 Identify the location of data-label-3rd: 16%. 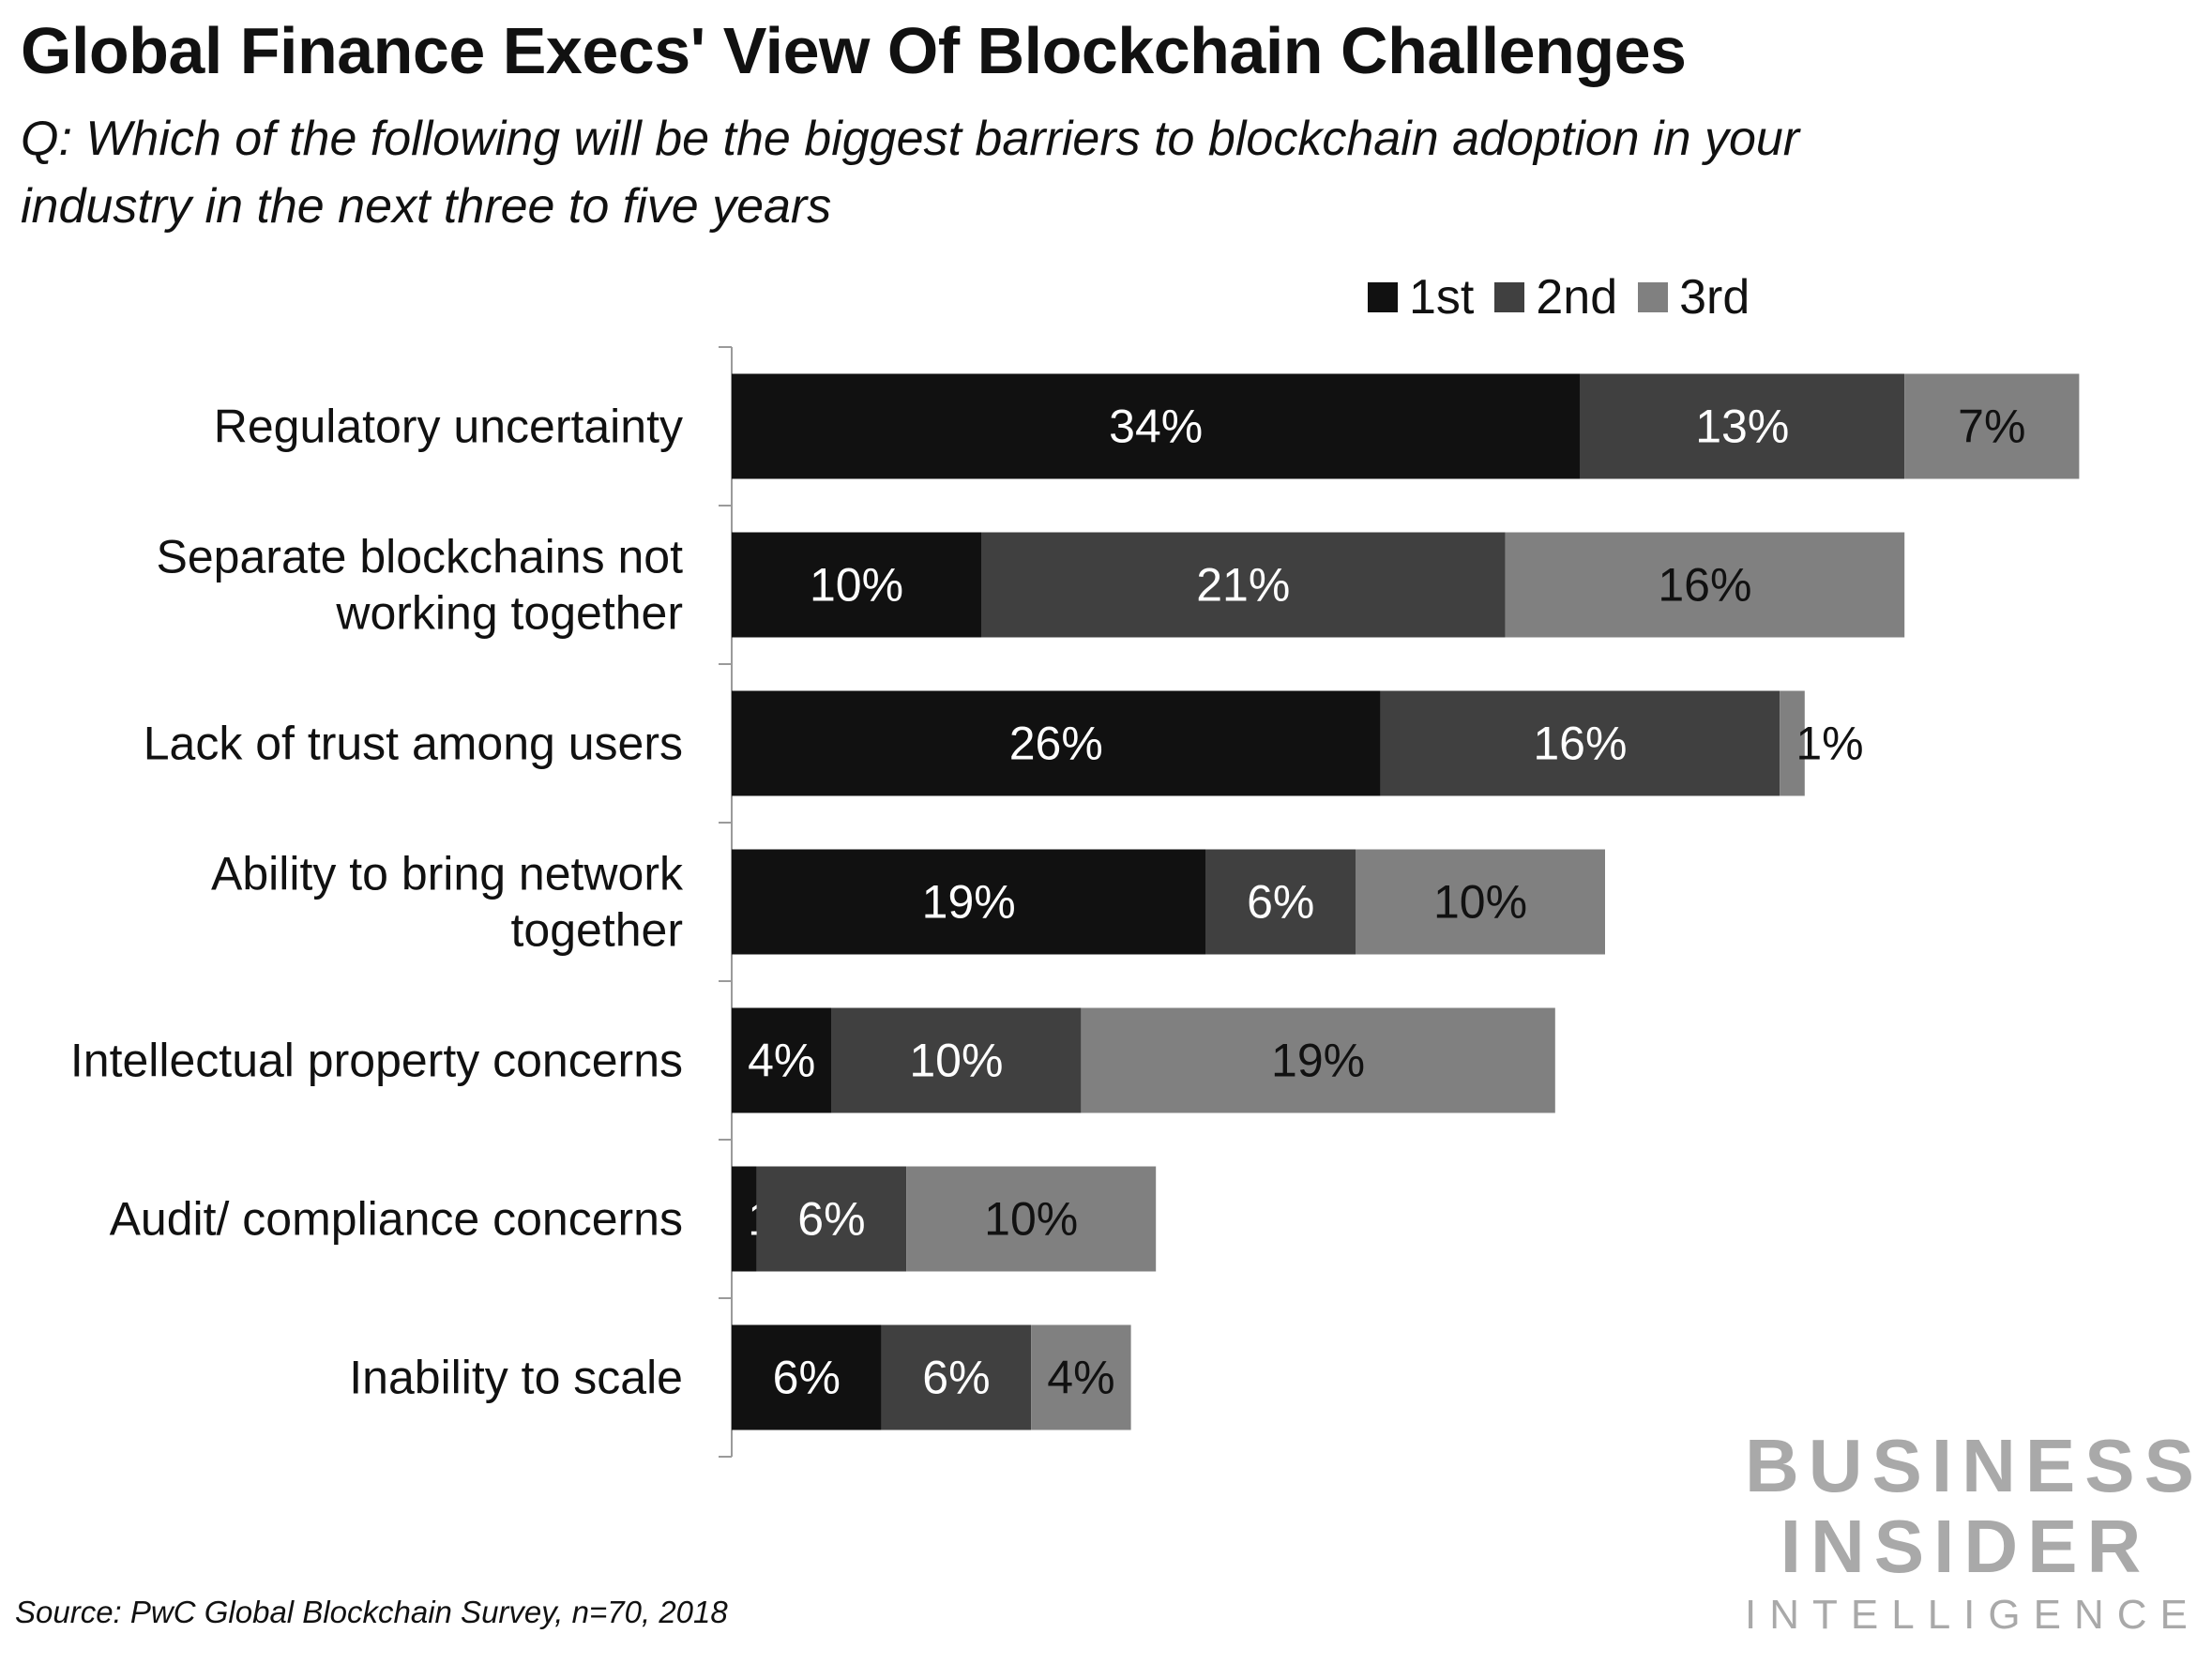
(1704, 585).